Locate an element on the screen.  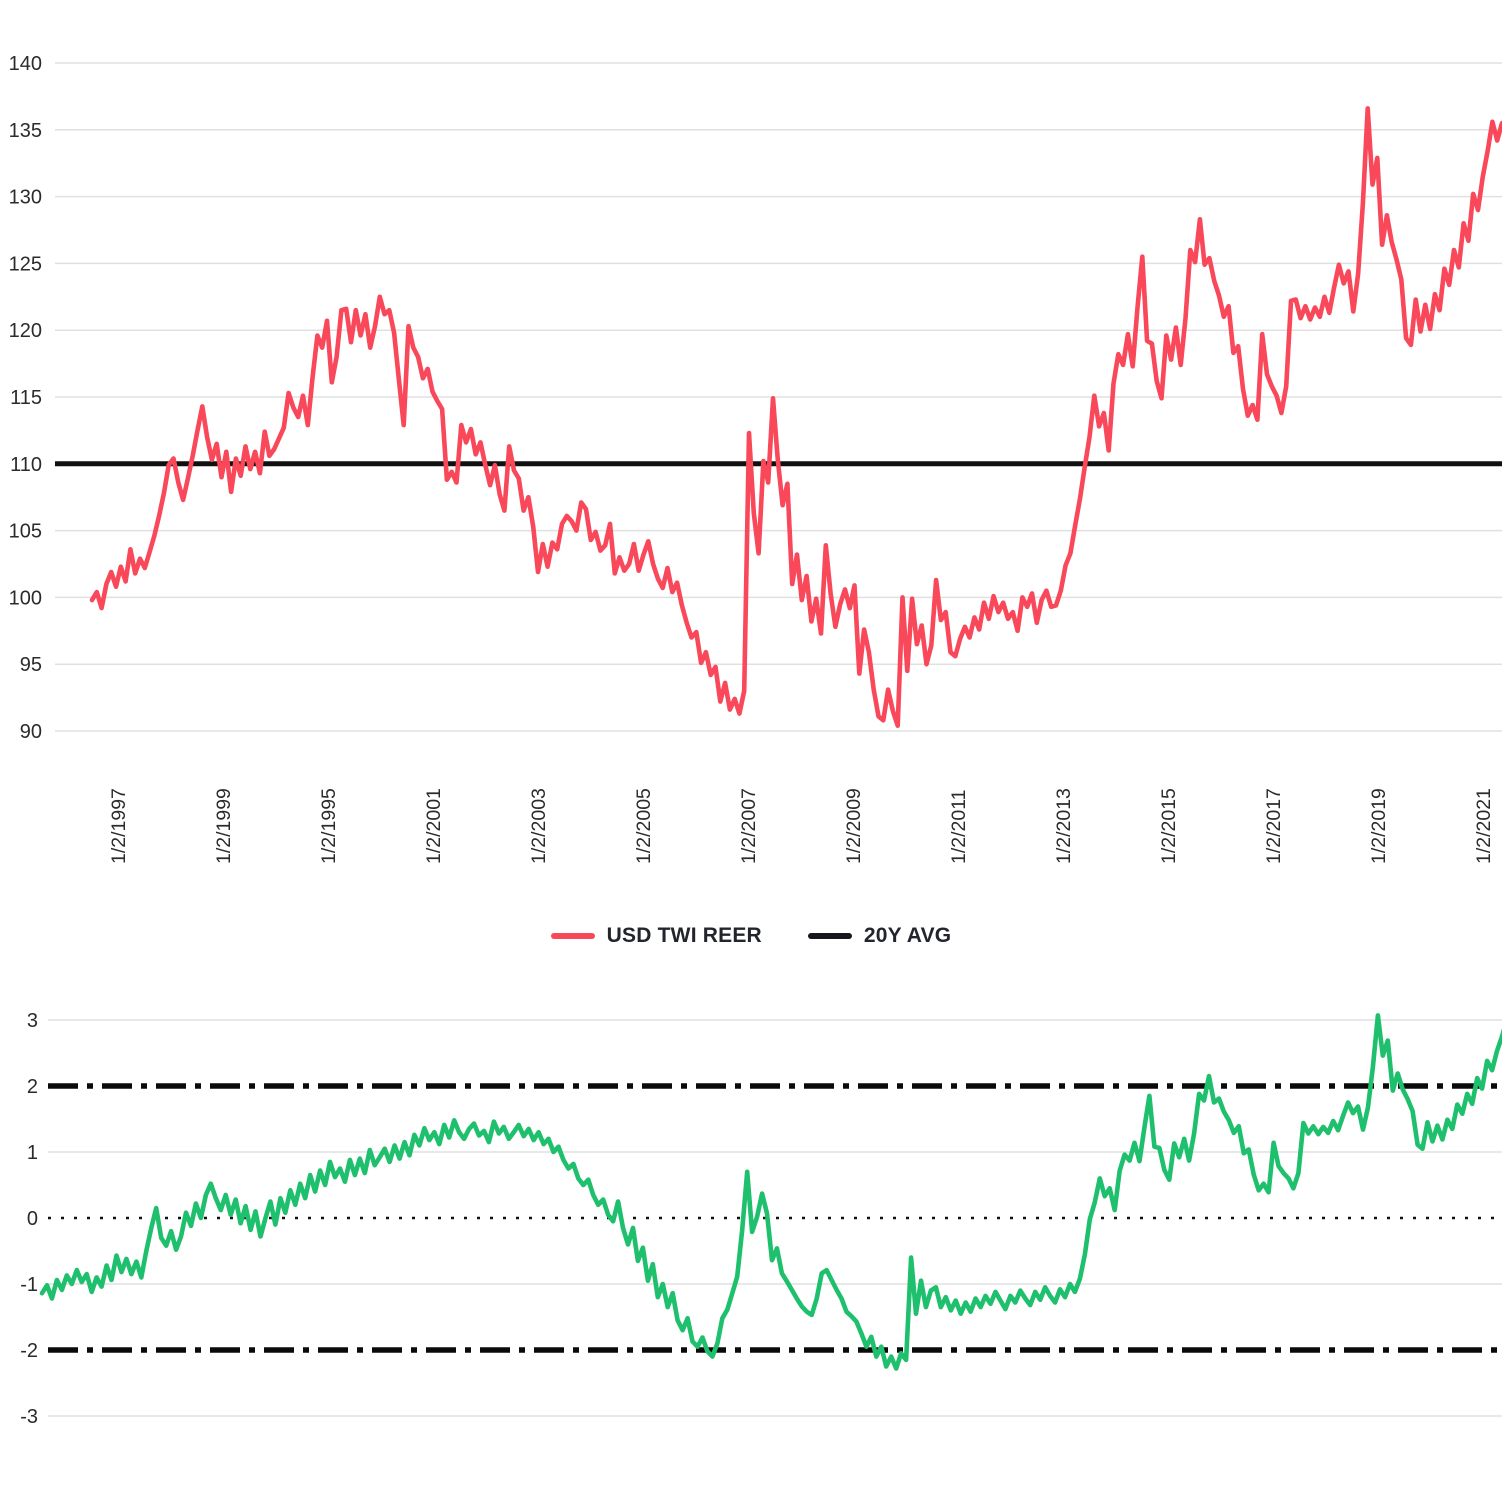
usd-twi-reer-swatch-icon is located at coordinates (572, 936).